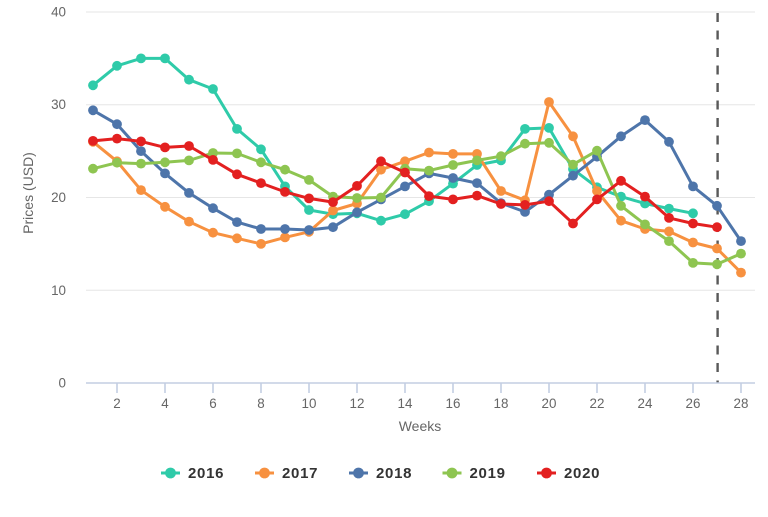 This screenshot has width=768, height=517. Describe the element at coordinates (116, 403) in the screenshot. I see `svg-text: 2` at that location.